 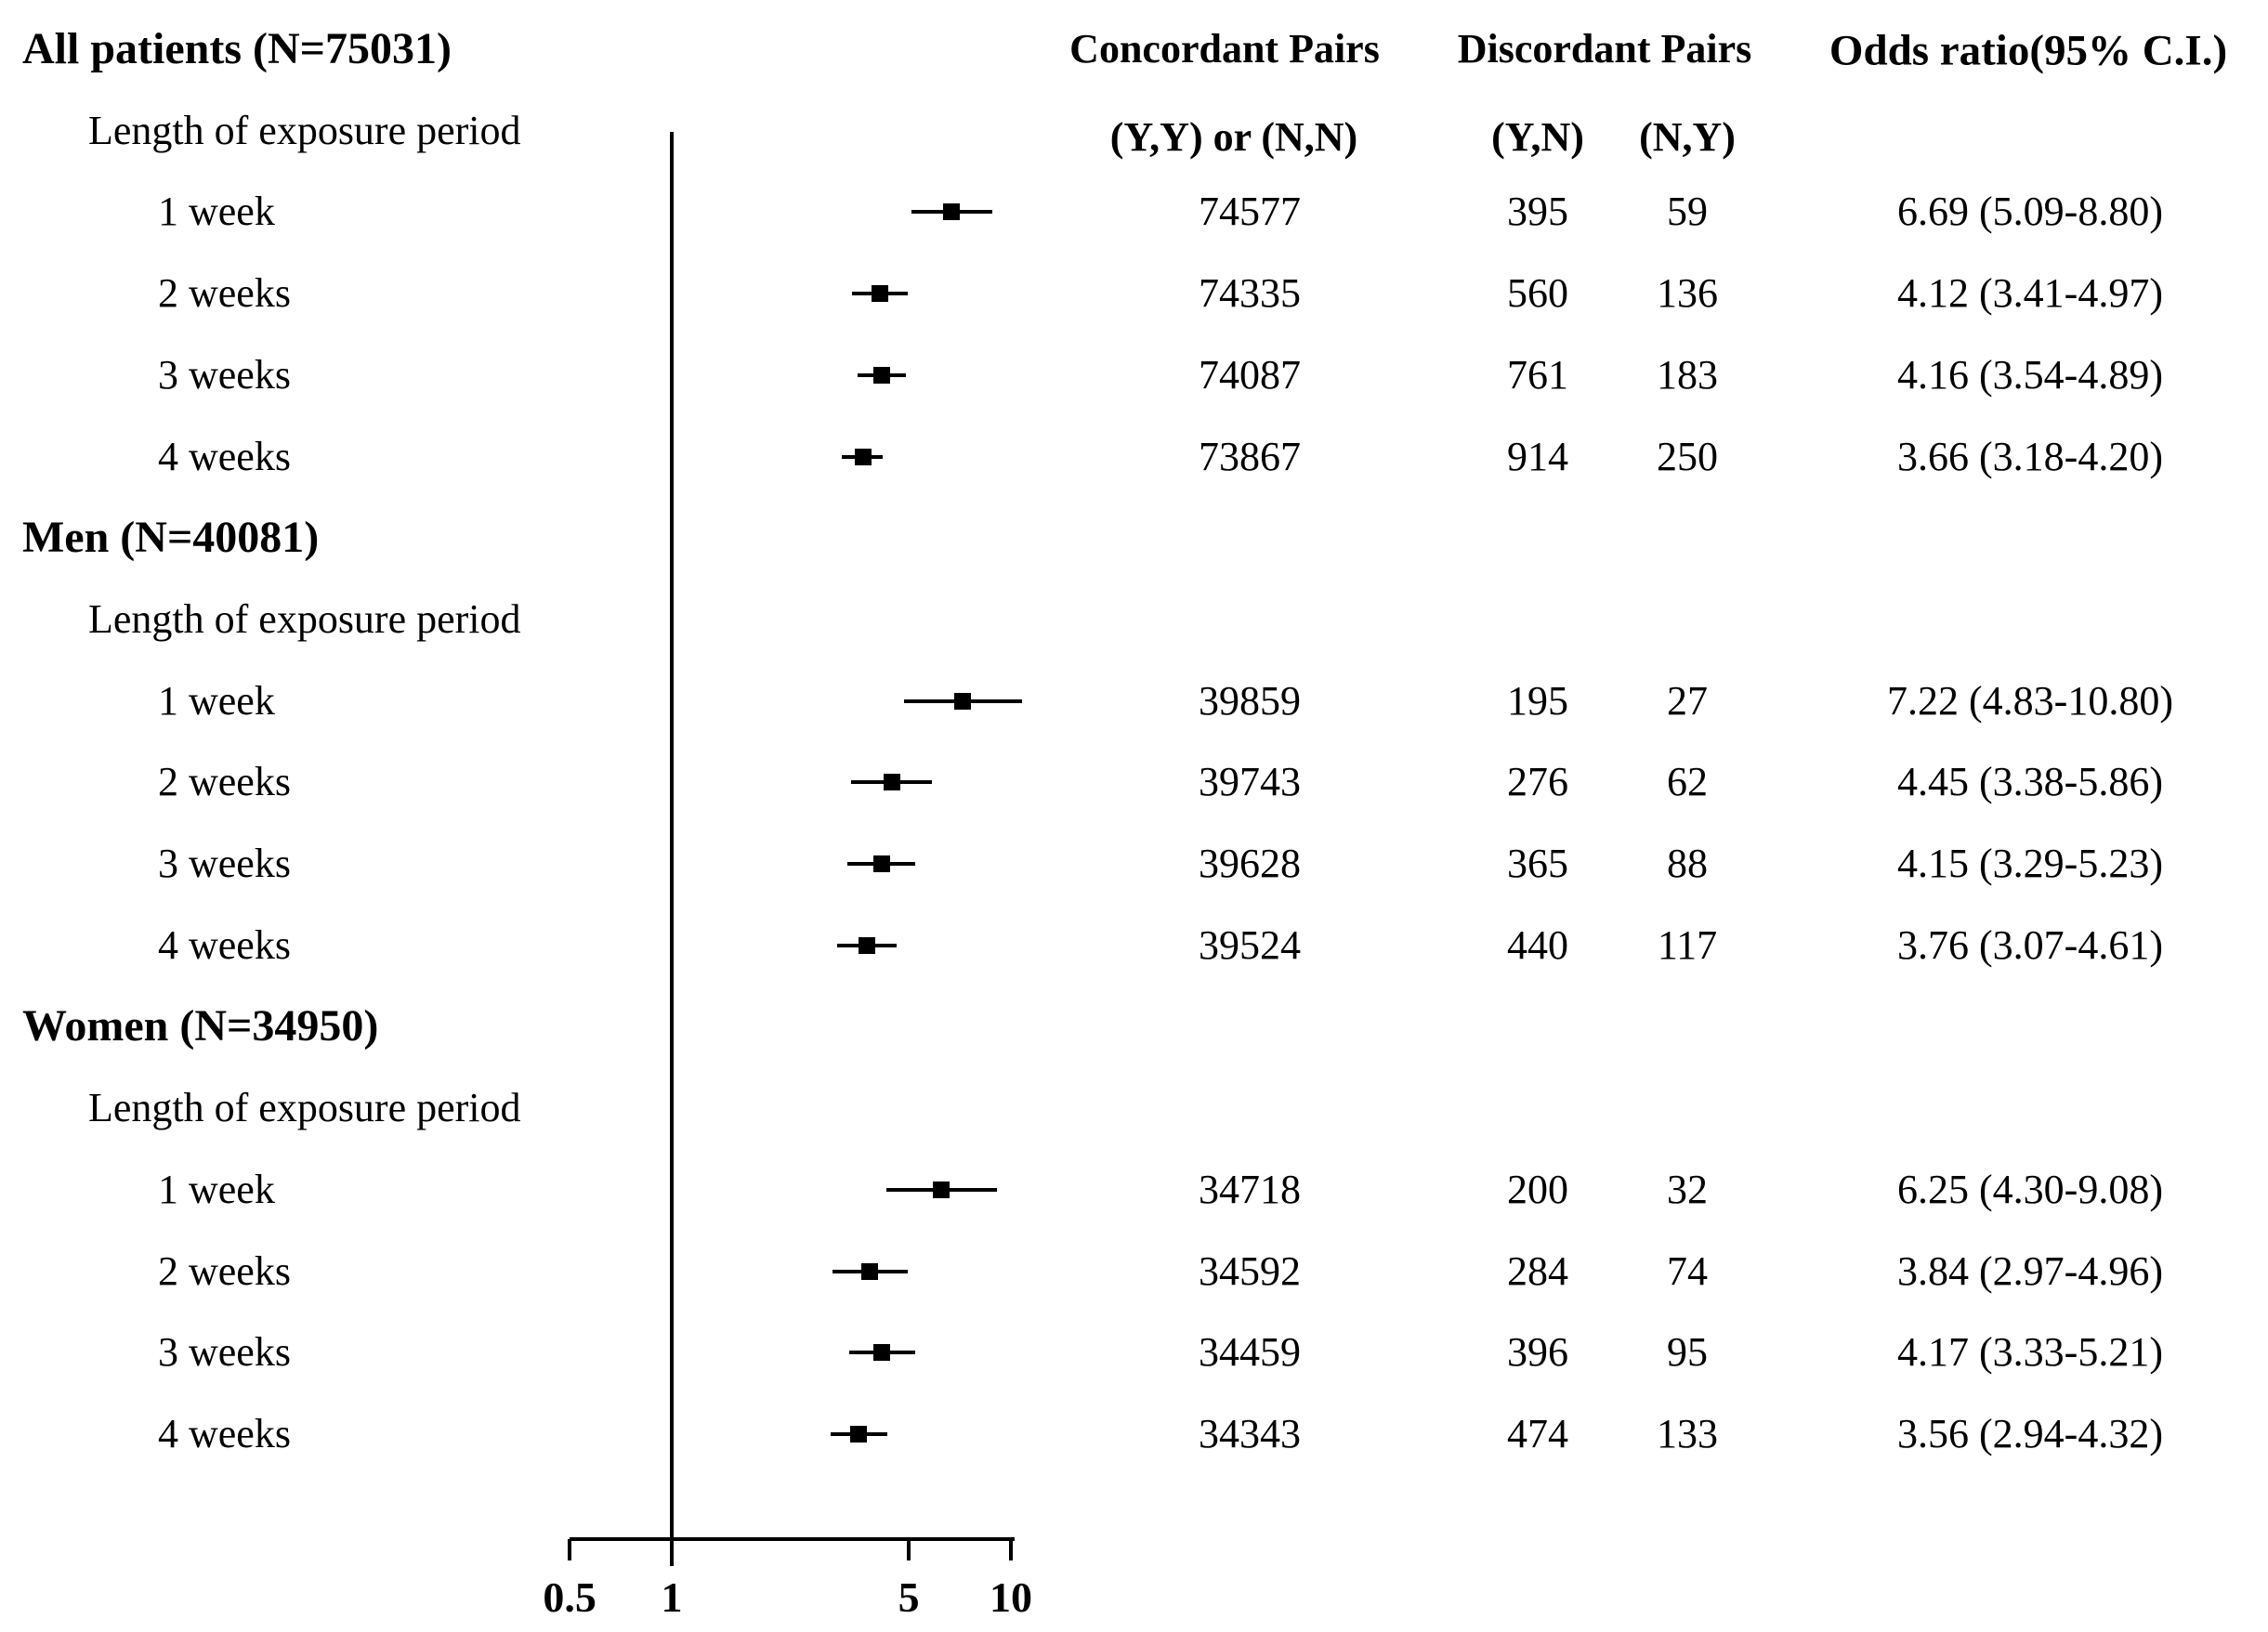 I want to click on concordant-pairs-value: 34592, so click(x=1250, y=1270).